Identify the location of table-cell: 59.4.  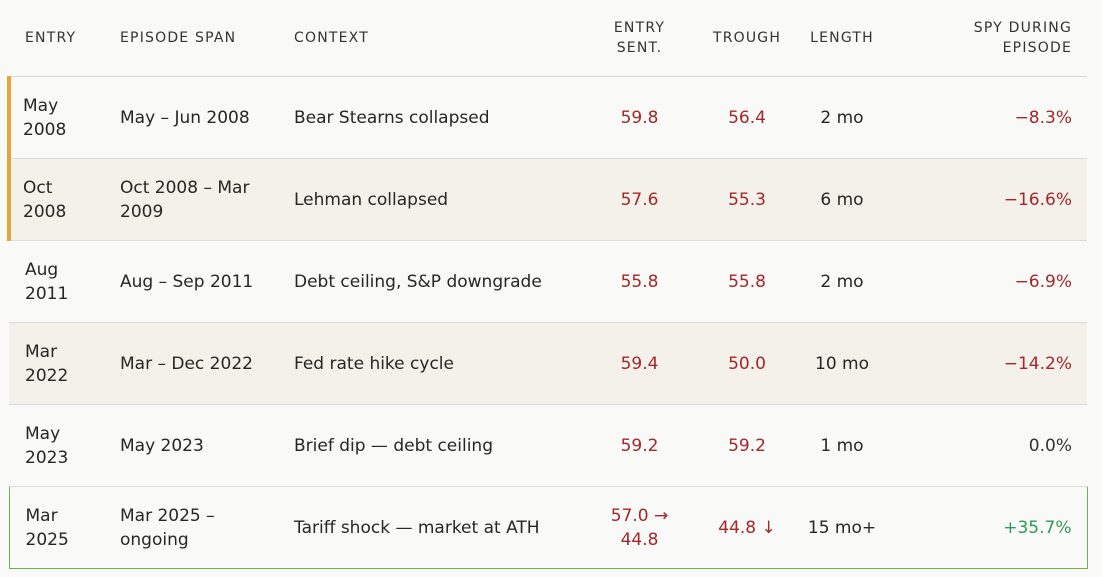
(639, 363).